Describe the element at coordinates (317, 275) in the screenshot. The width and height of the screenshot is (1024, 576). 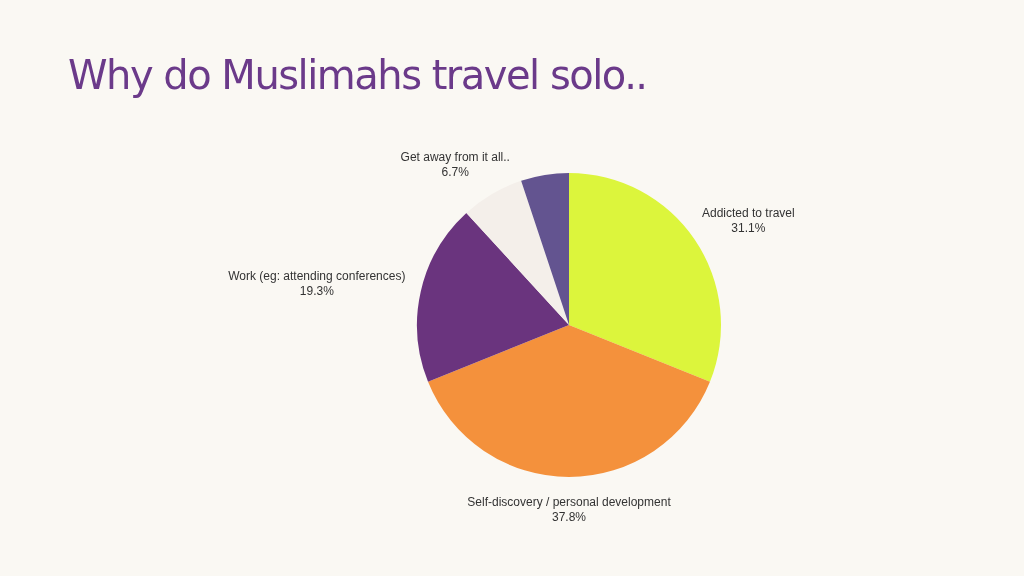
I see `slice-label: Work (eg: attending conferences)` at that location.